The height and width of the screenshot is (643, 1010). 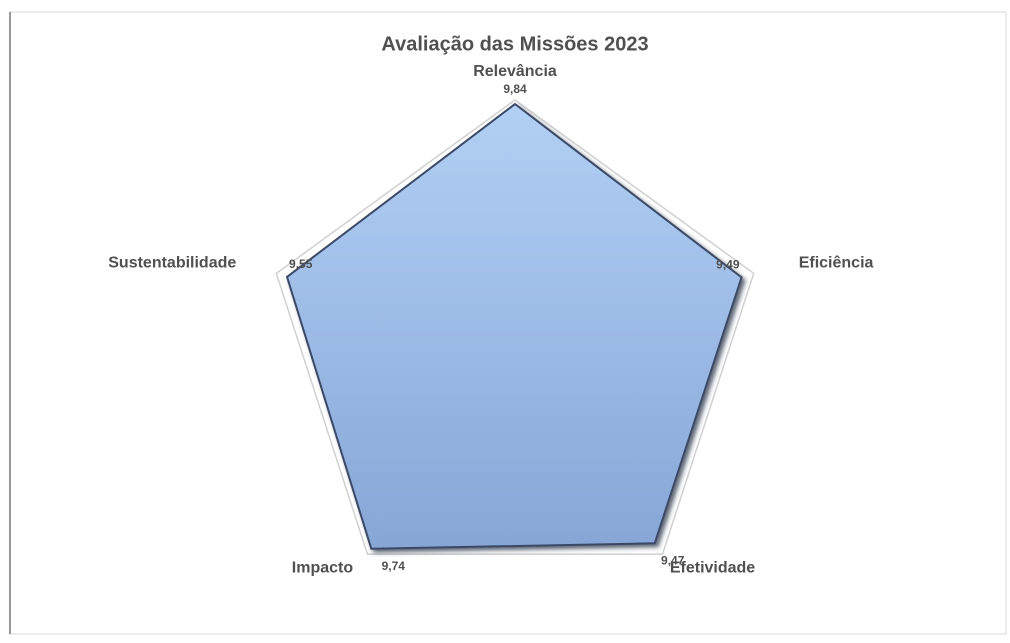 What do you see at coordinates (836, 263) in the screenshot?
I see `category-label: Eficiência` at bounding box center [836, 263].